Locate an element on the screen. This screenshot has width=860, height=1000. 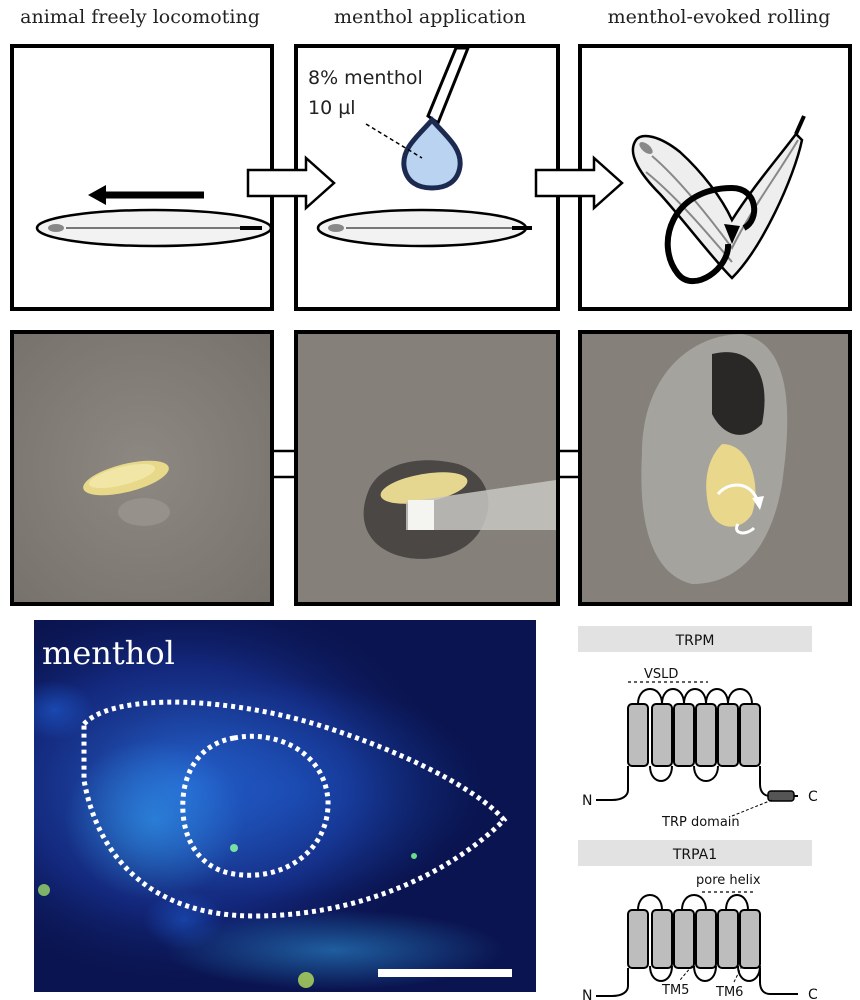
trpm-c-terminus: C is located at coordinates (813, 797).